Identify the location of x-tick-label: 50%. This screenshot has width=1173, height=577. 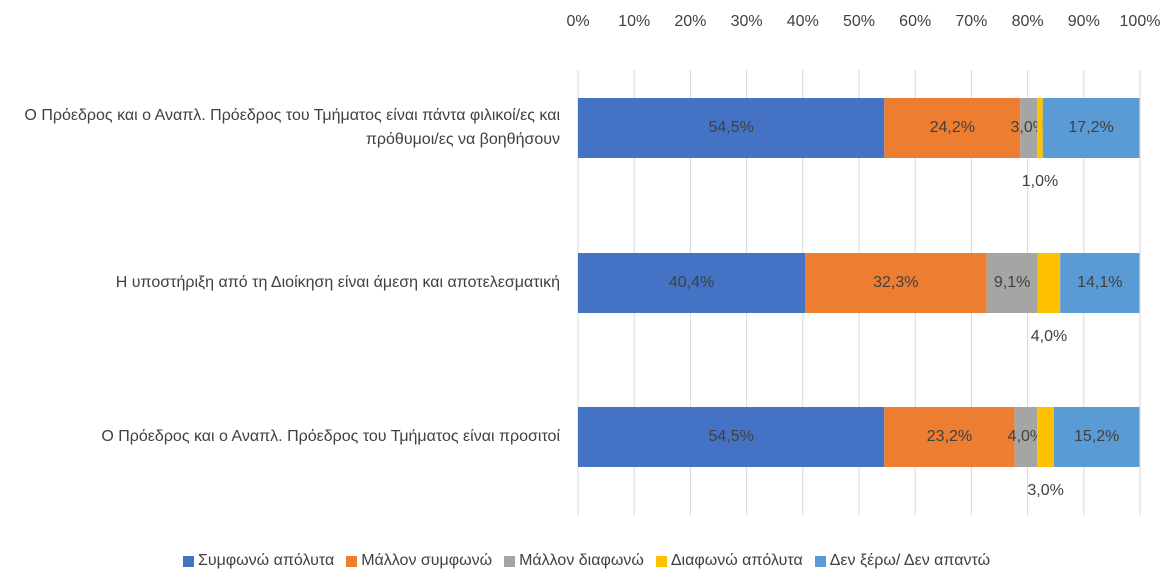
(859, 21).